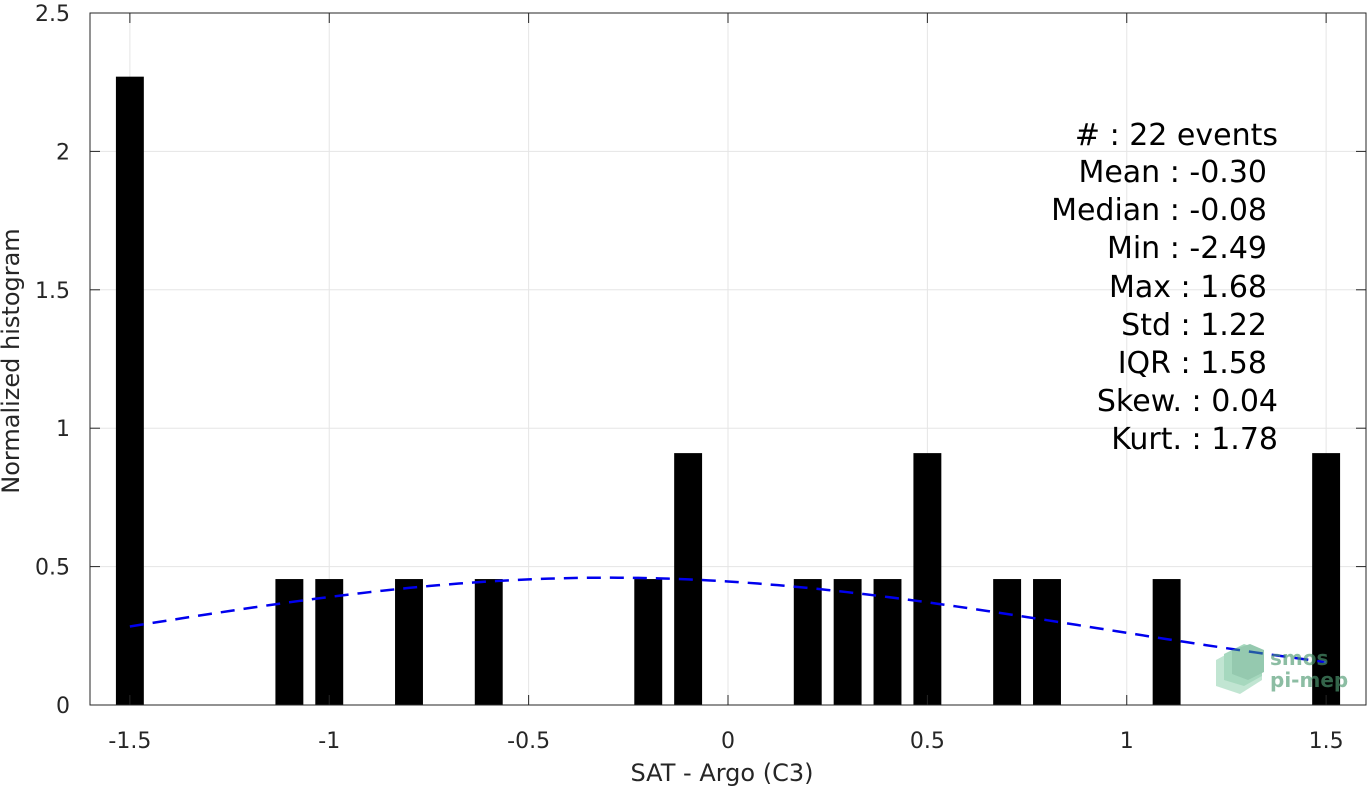  Describe the element at coordinates (329, 741) in the screenshot. I see `x-tick-label: -1` at that location.